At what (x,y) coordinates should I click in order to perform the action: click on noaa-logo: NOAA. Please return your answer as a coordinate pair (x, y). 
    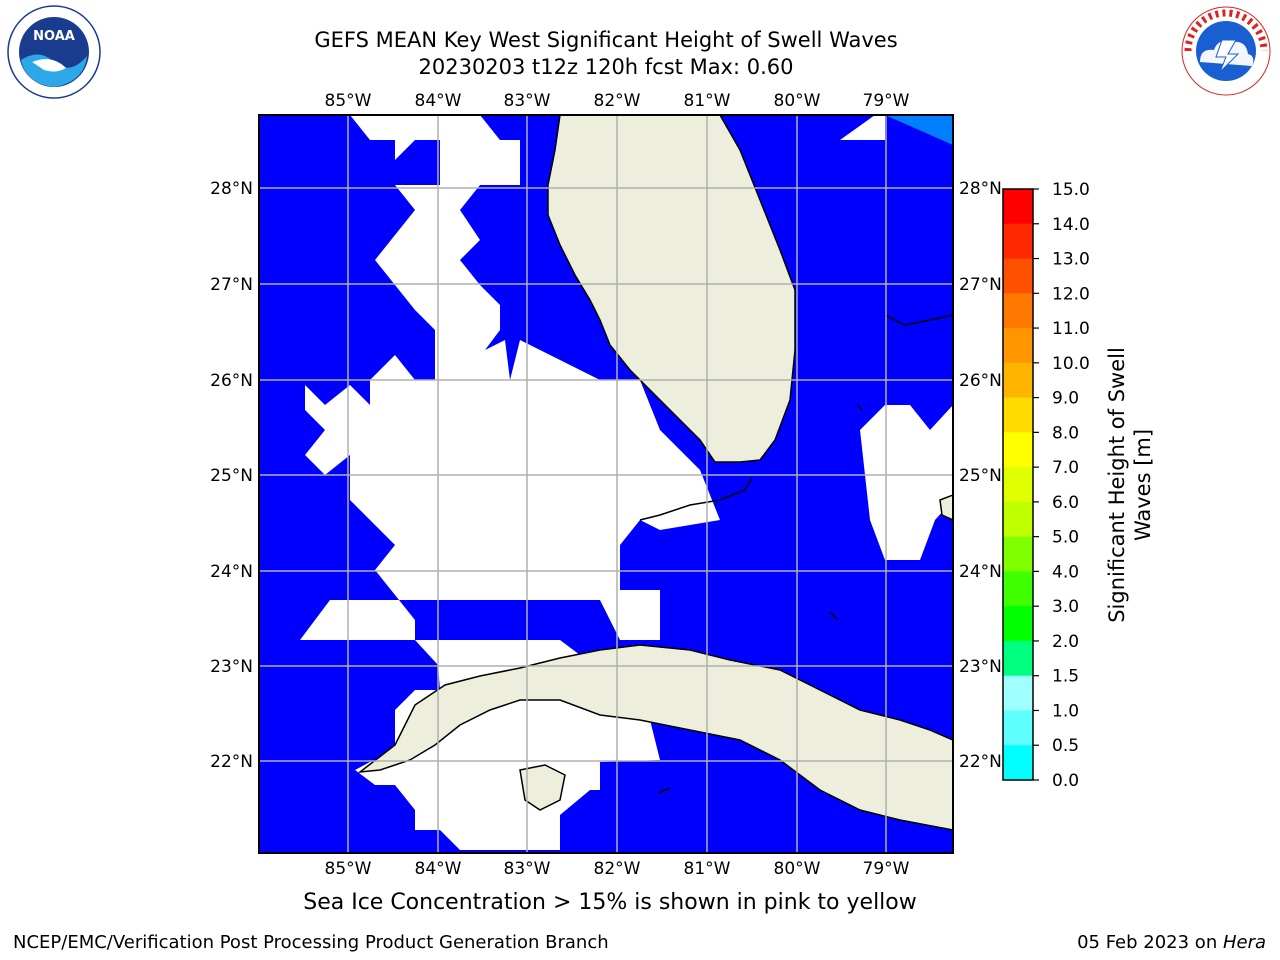
    Looking at the image, I should click on (54, 52).